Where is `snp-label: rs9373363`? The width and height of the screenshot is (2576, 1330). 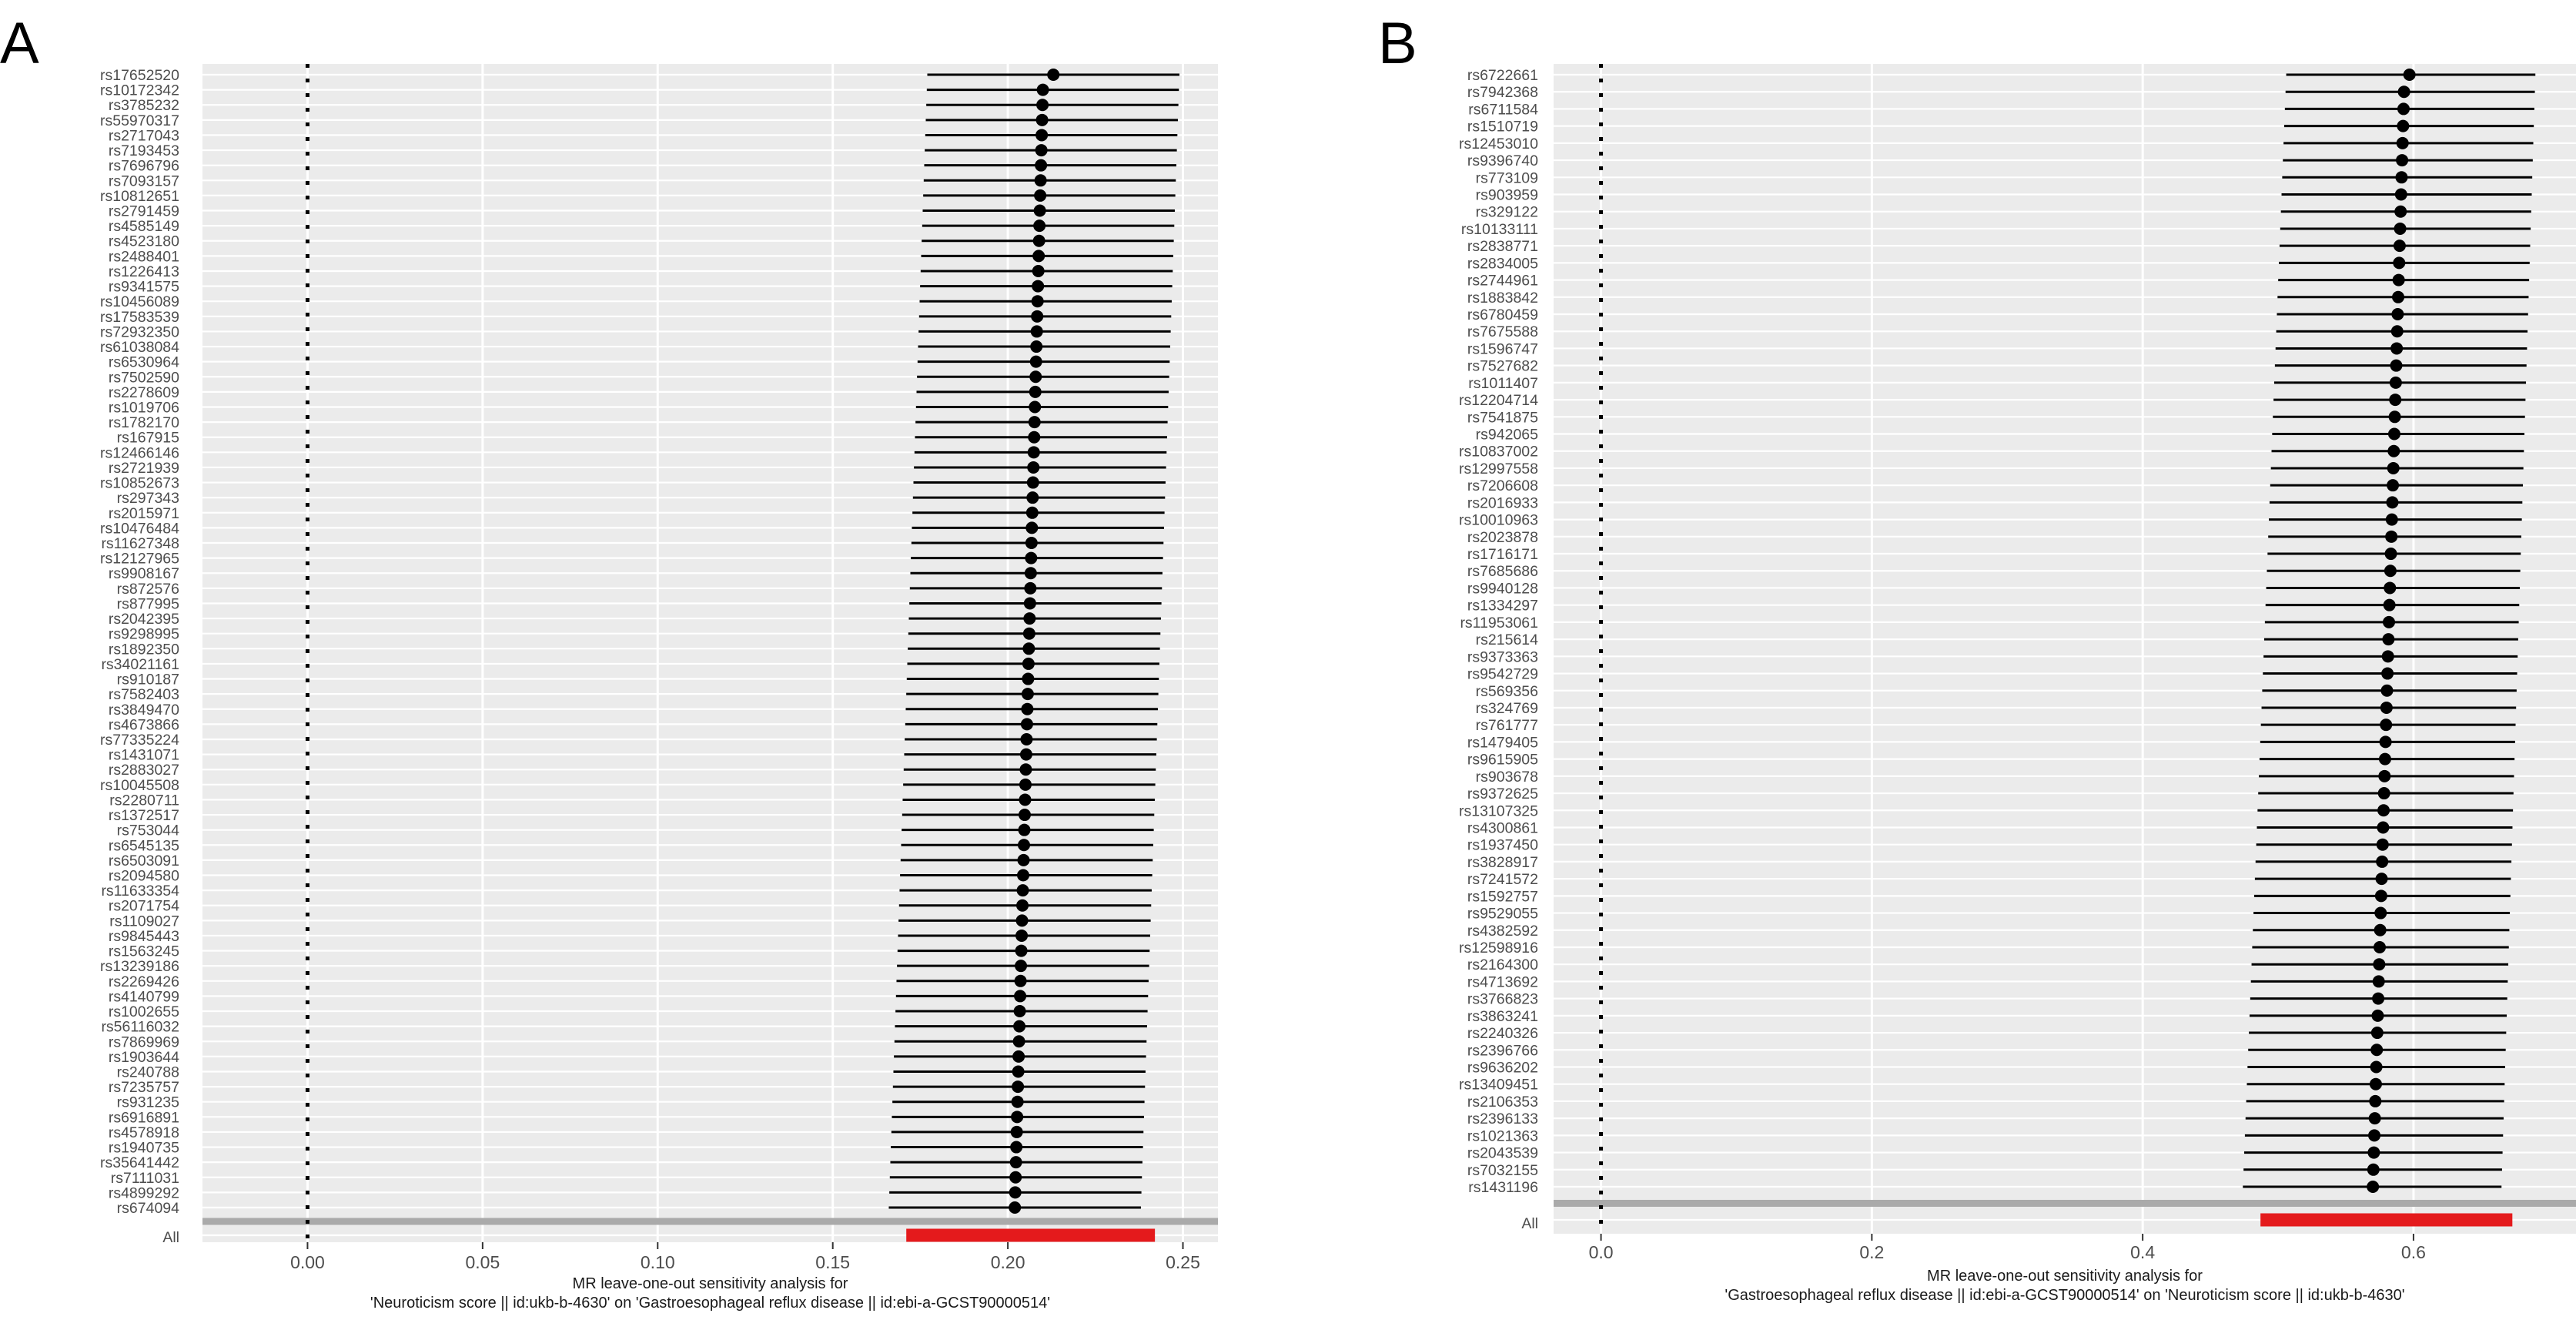 snp-label: rs9373363 is located at coordinates (1503, 656).